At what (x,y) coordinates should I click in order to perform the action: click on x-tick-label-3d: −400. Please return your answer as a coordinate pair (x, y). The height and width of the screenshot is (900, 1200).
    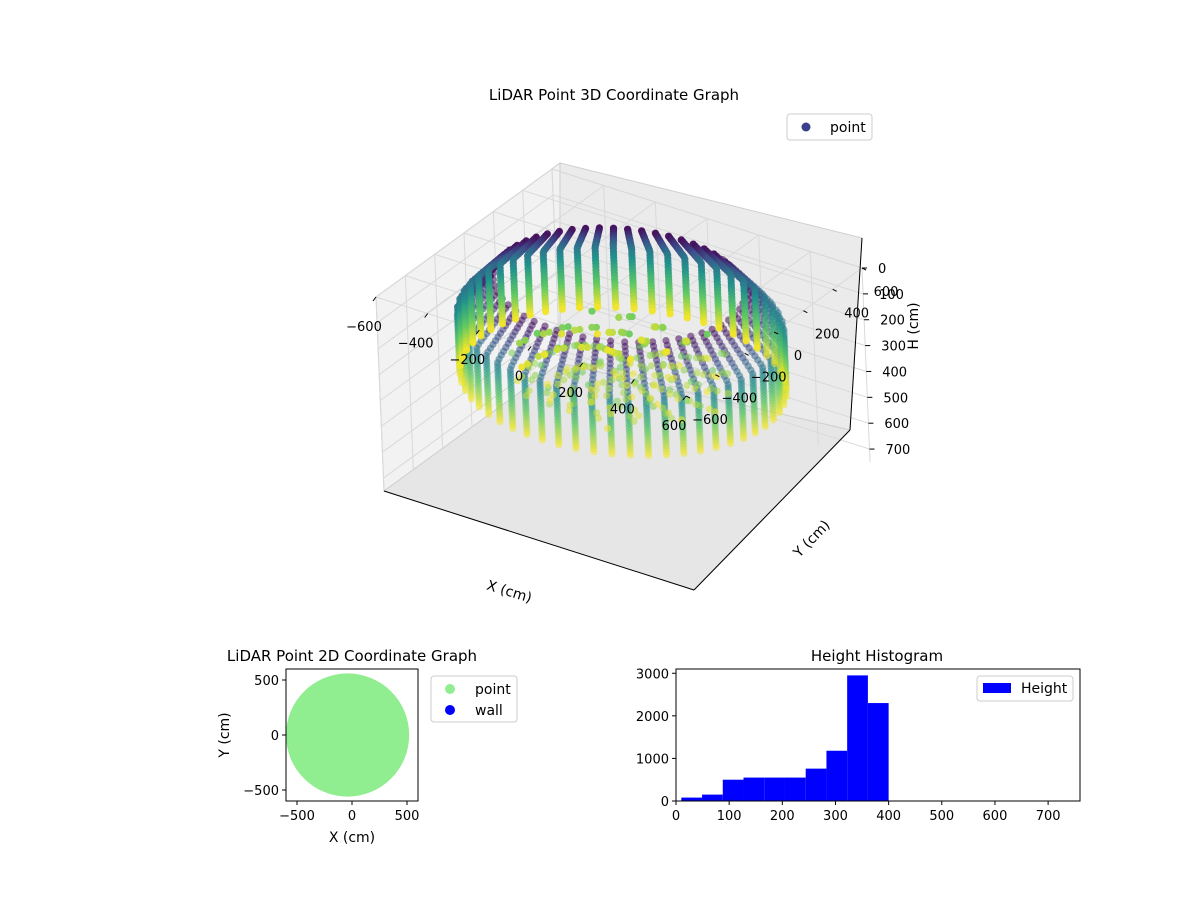
    Looking at the image, I should click on (416, 344).